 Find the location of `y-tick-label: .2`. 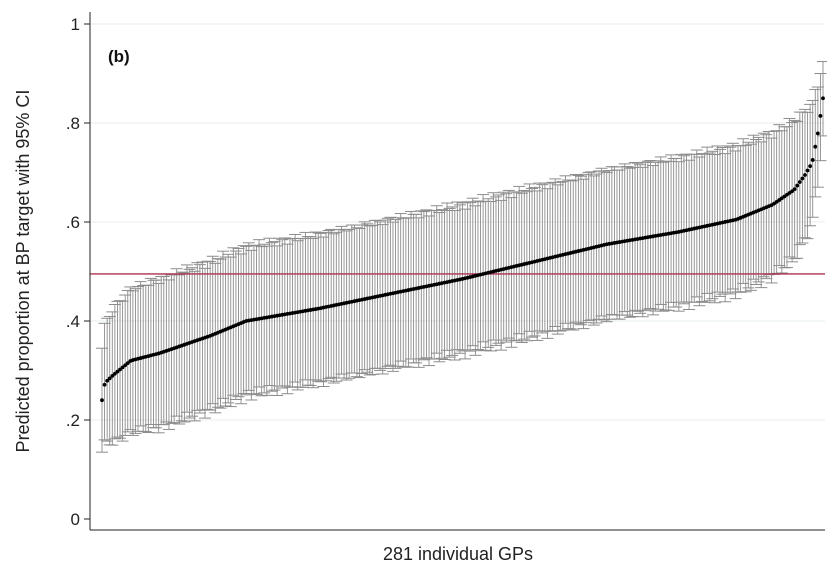

y-tick-label: .2 is located at coordinates (73, 420).